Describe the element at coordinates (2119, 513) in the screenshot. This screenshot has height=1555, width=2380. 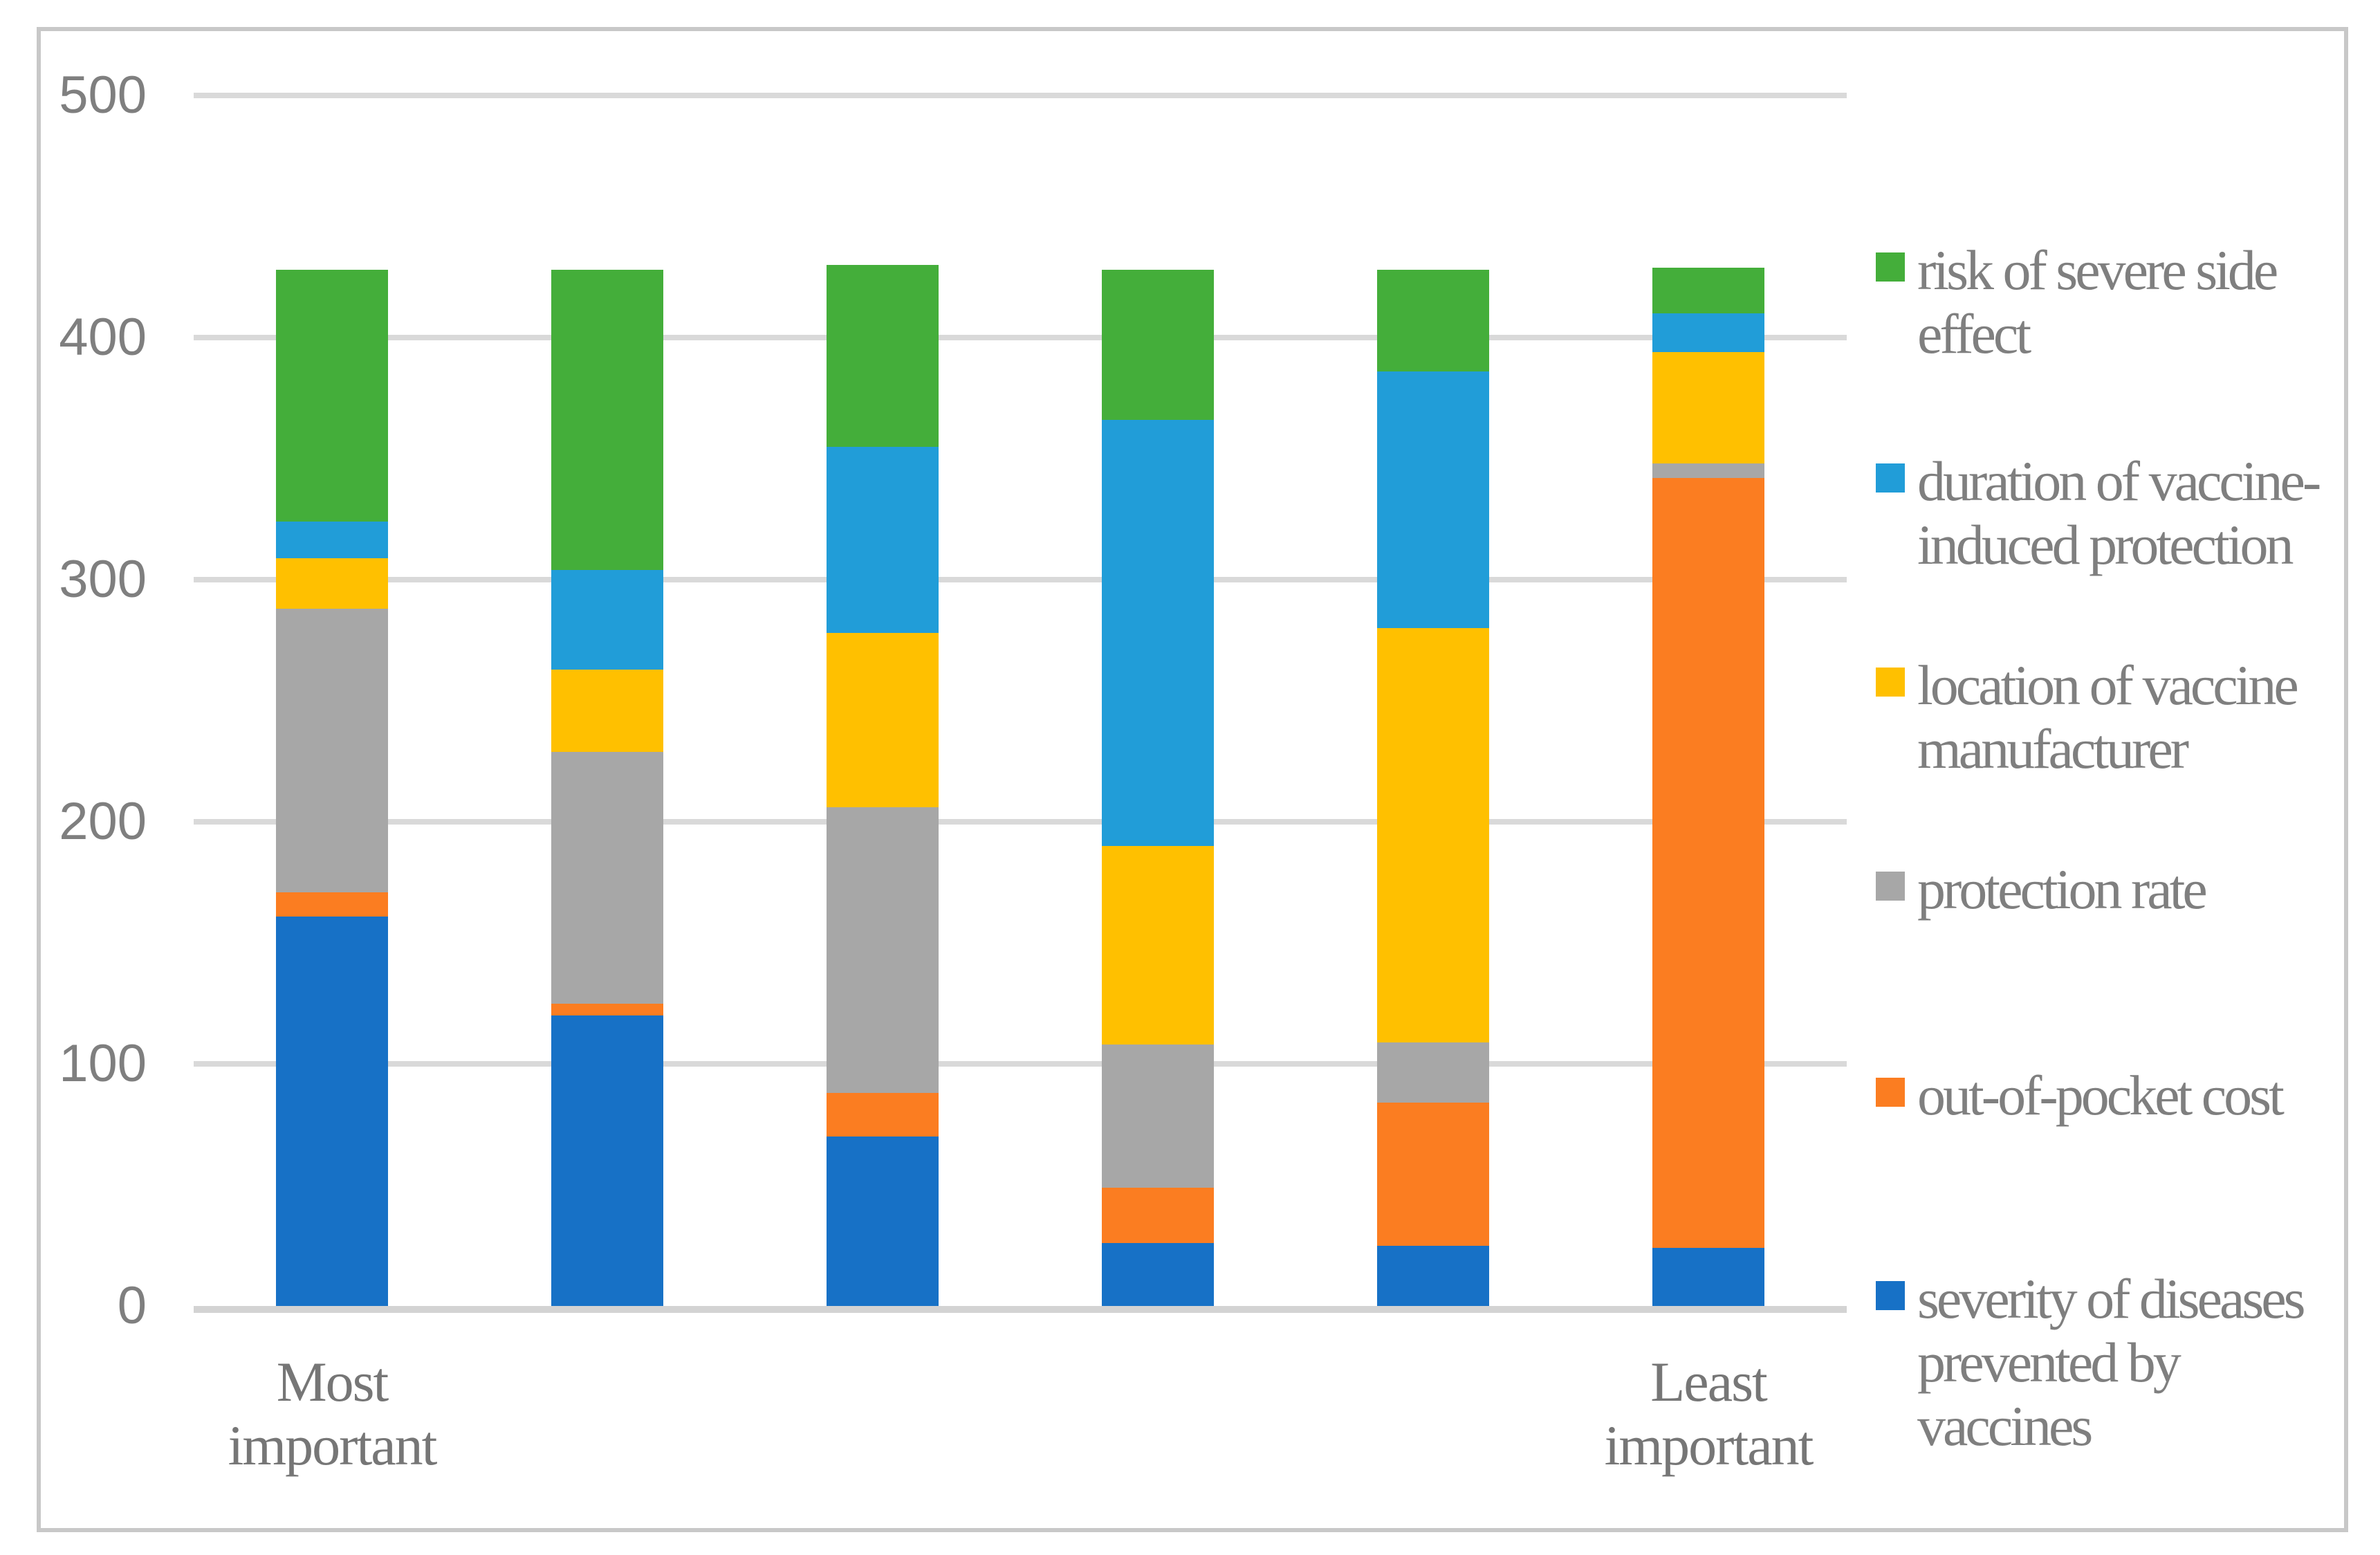
I see `legend-label: duration of vaccine-induced protection` at that location.